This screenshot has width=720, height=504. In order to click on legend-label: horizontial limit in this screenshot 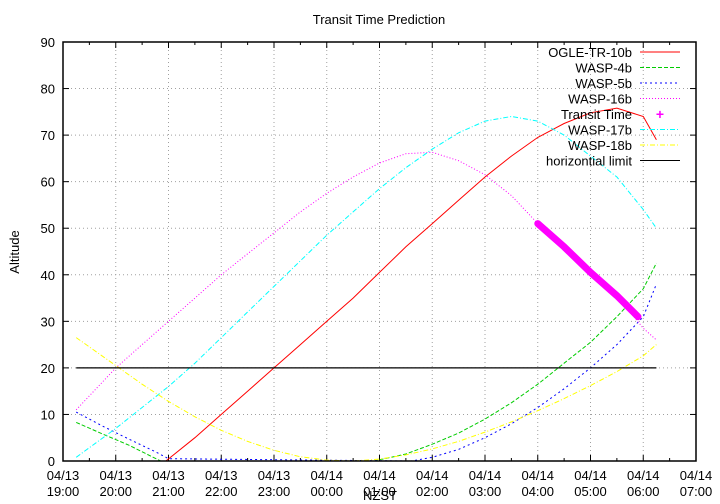, I will do `click(589, 161)`.